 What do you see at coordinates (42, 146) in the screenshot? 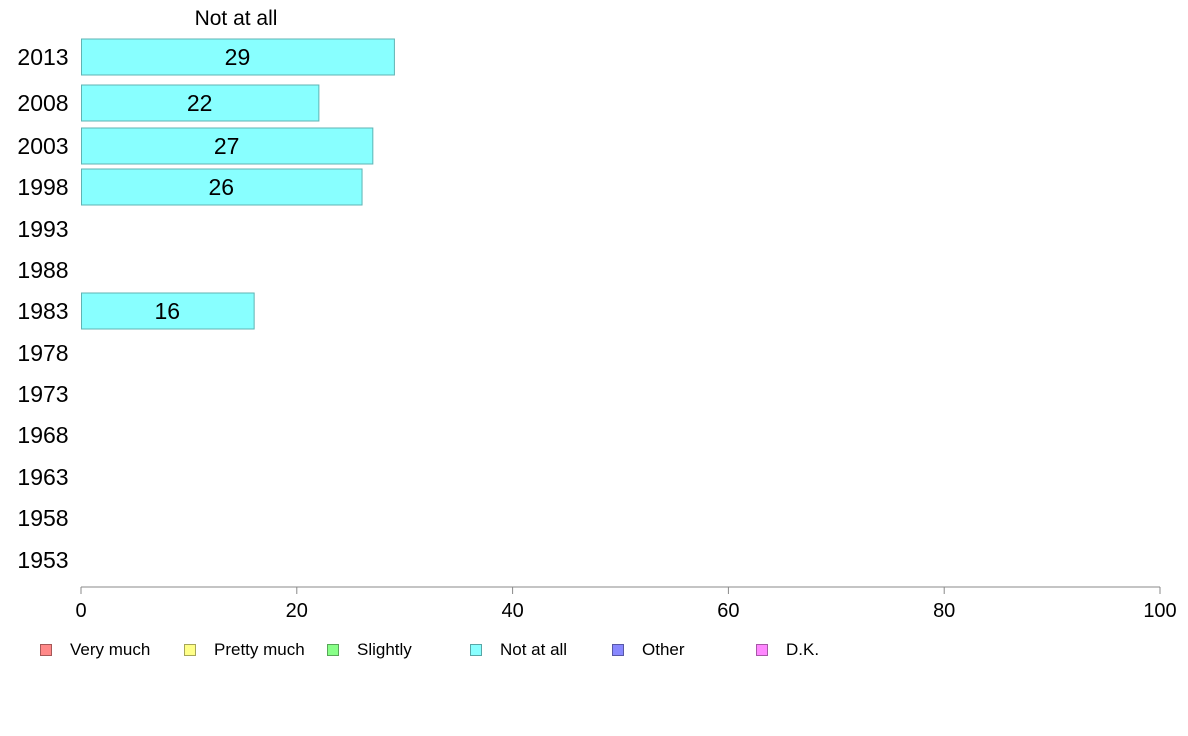
I see `row-label-2003: 2003` at bounding box center [42, 146].